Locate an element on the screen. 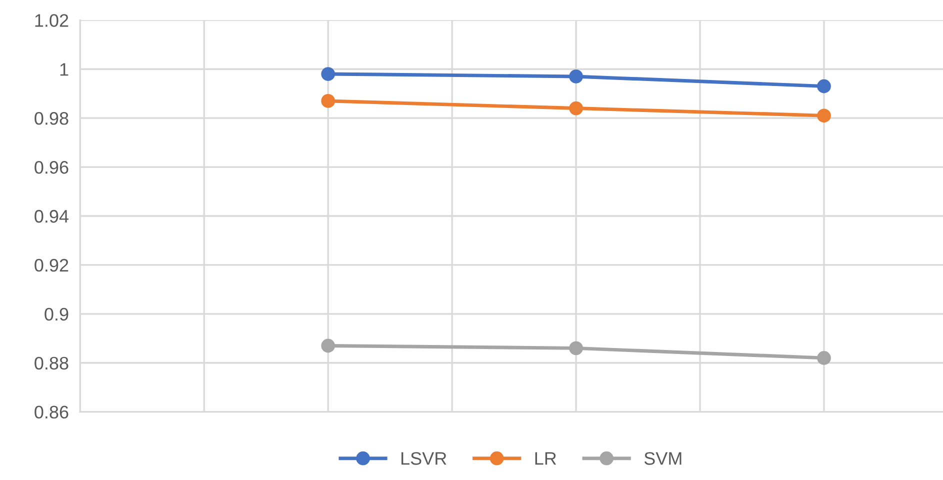 This screenshot has width=943, height=480. y-tick-label: 1 is located at coordinates (64, 69).